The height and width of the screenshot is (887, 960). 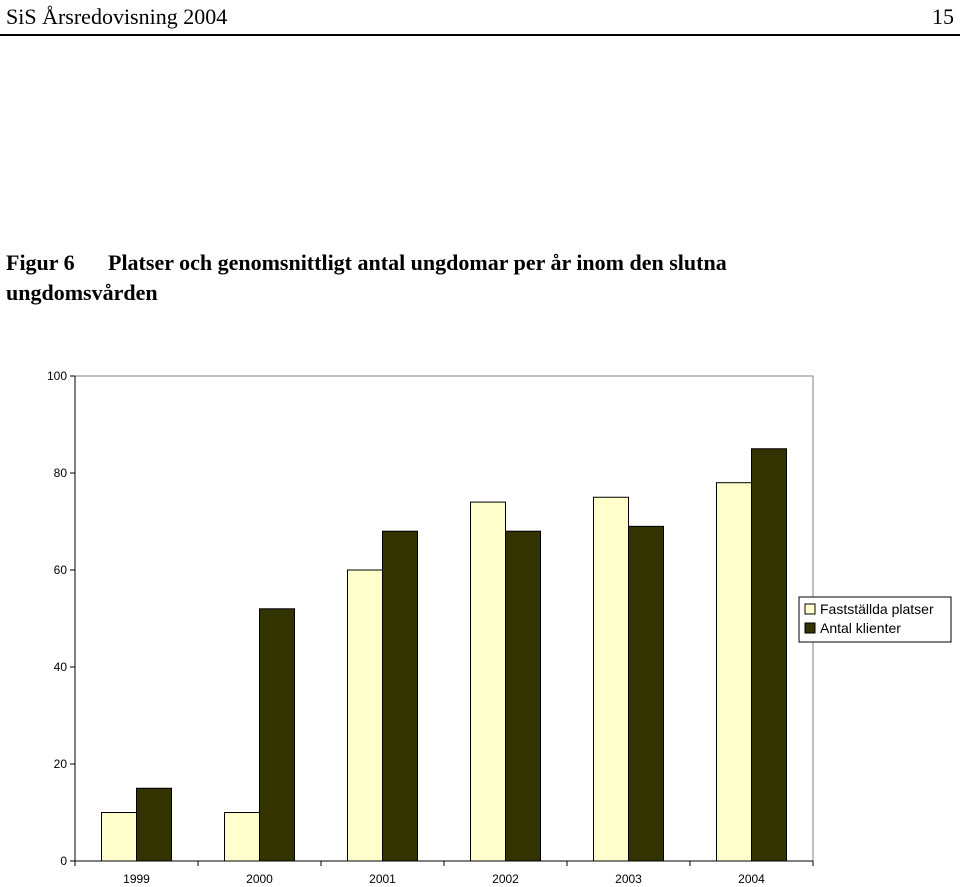 I want to click on header-title: SiS Årsredovisning 2004, so click(x=117, y=16).